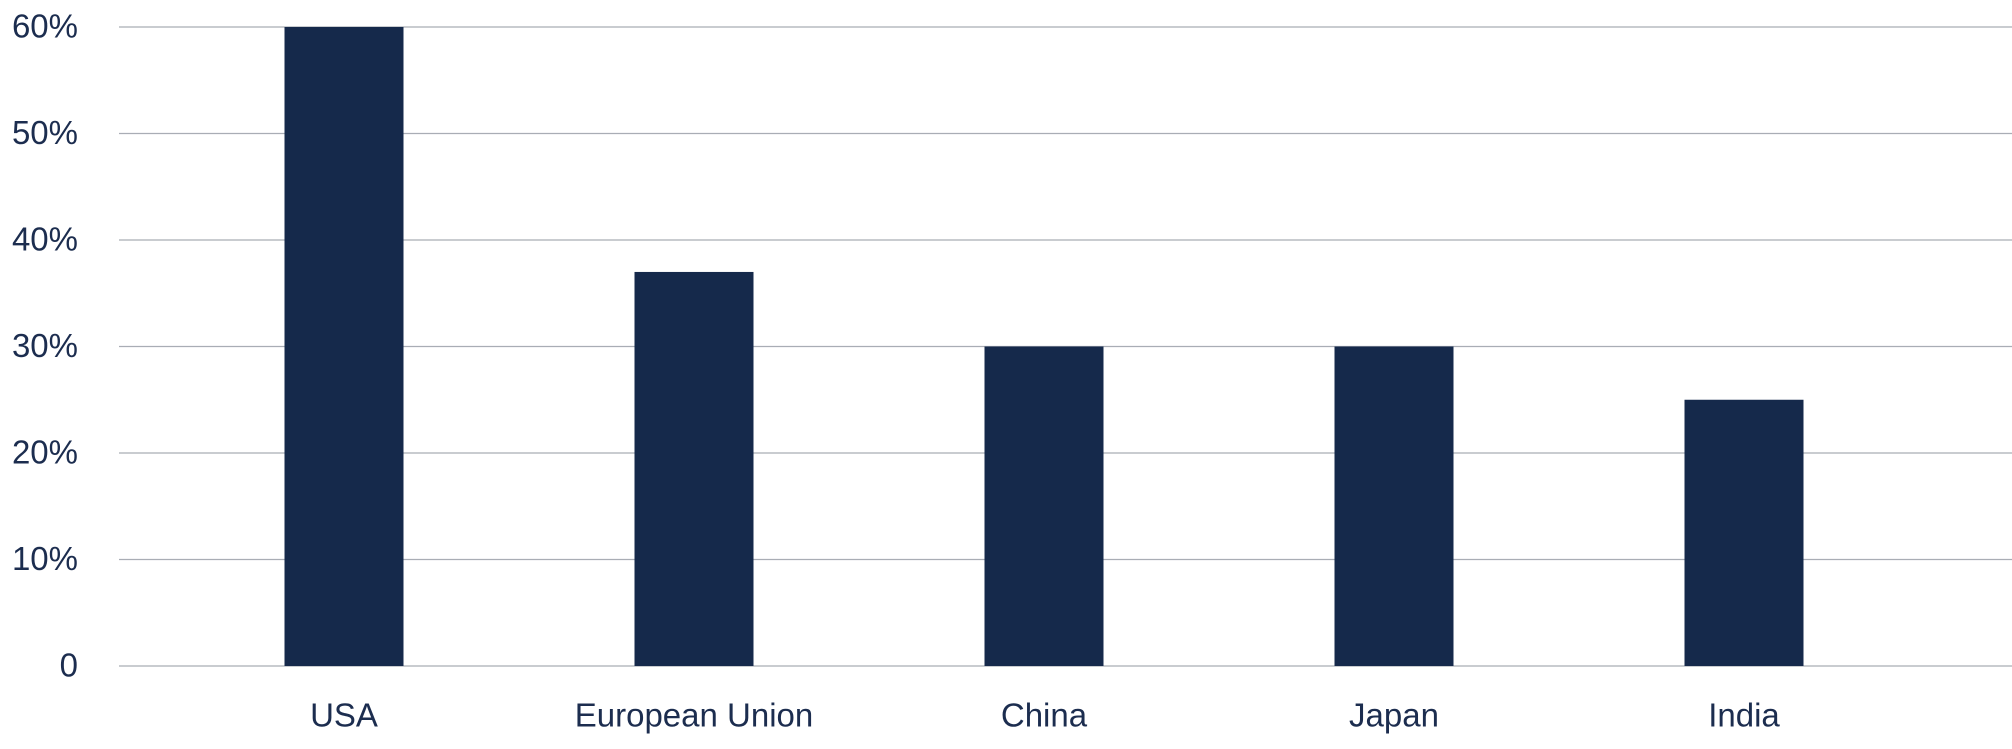 The image size is (2012, 749). I want to click on x-tick-label: USA, so click(344, 715).